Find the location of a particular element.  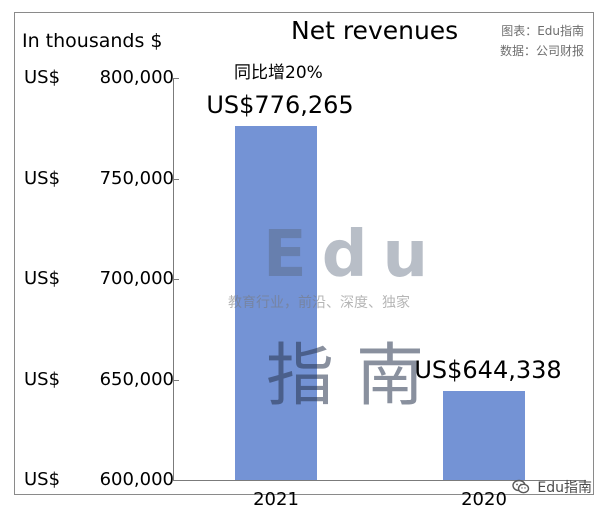

bar-2020 is located at coordinates (484, 435).